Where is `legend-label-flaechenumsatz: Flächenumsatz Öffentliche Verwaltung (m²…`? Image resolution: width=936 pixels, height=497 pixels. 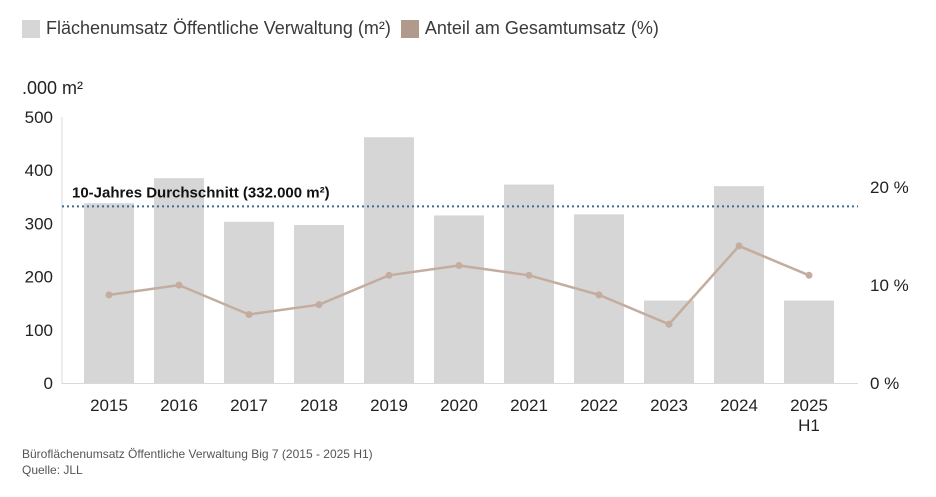 legend-label-flaechenumsatz: Flächenumsatz Öffentliche Verwaltung (m²… is located at coordinates (218, 28).